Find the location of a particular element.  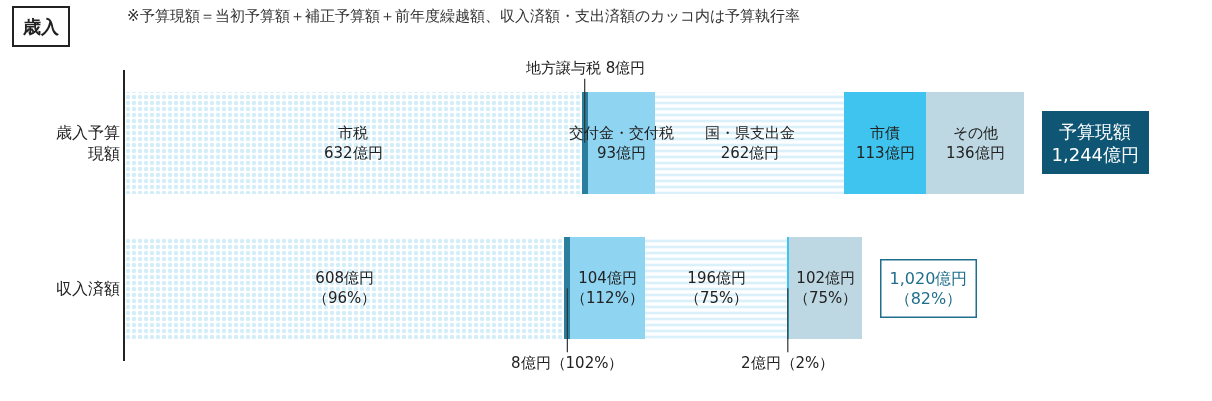

data-label: 市債113億円 is located at coordinates (885, 143).